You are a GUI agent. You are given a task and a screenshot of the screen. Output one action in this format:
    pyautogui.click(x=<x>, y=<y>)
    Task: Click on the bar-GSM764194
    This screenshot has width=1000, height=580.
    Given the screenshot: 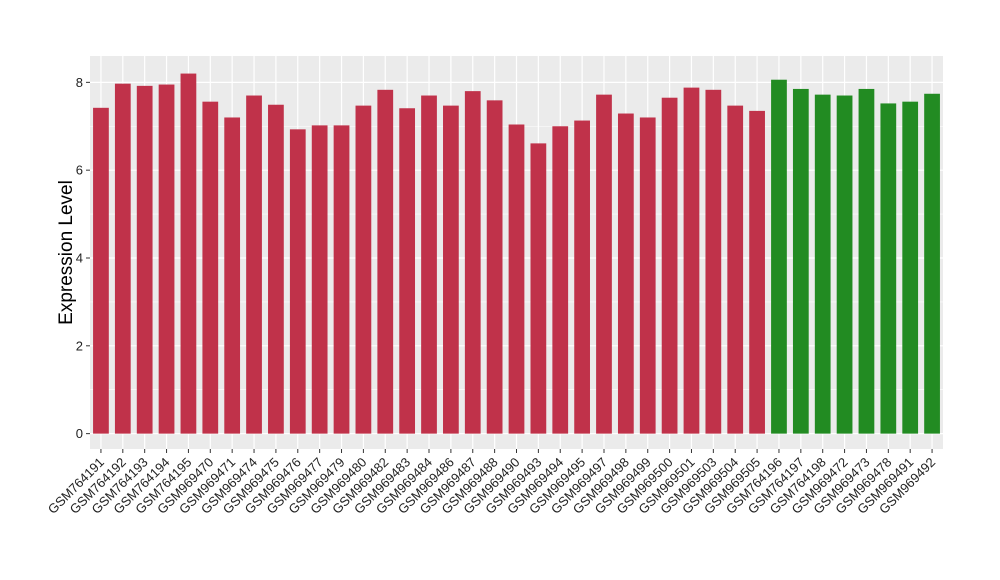 What is the action you would take?
    pyautogui.click(x=166, y=259)
    